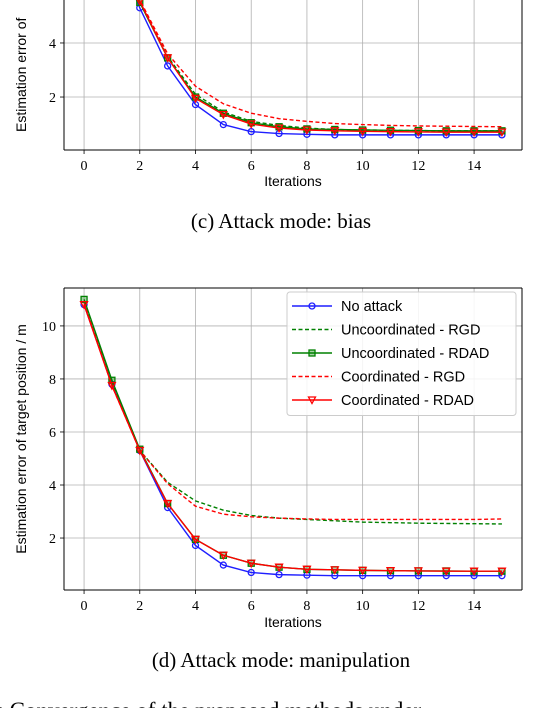  Describe the element at coordinates (281, 660) in the screenshot. I see `caption: (d) Attack mode: manipulation` at that location.